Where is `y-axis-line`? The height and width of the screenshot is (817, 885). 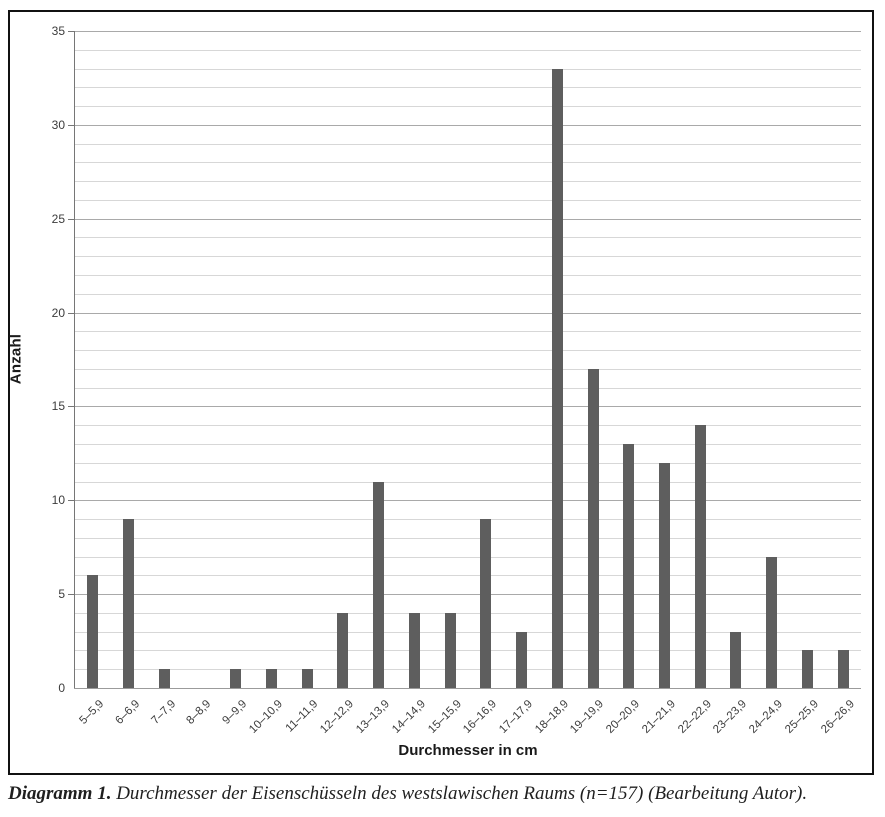
y-axis-line is located at coordinates (74, 359).